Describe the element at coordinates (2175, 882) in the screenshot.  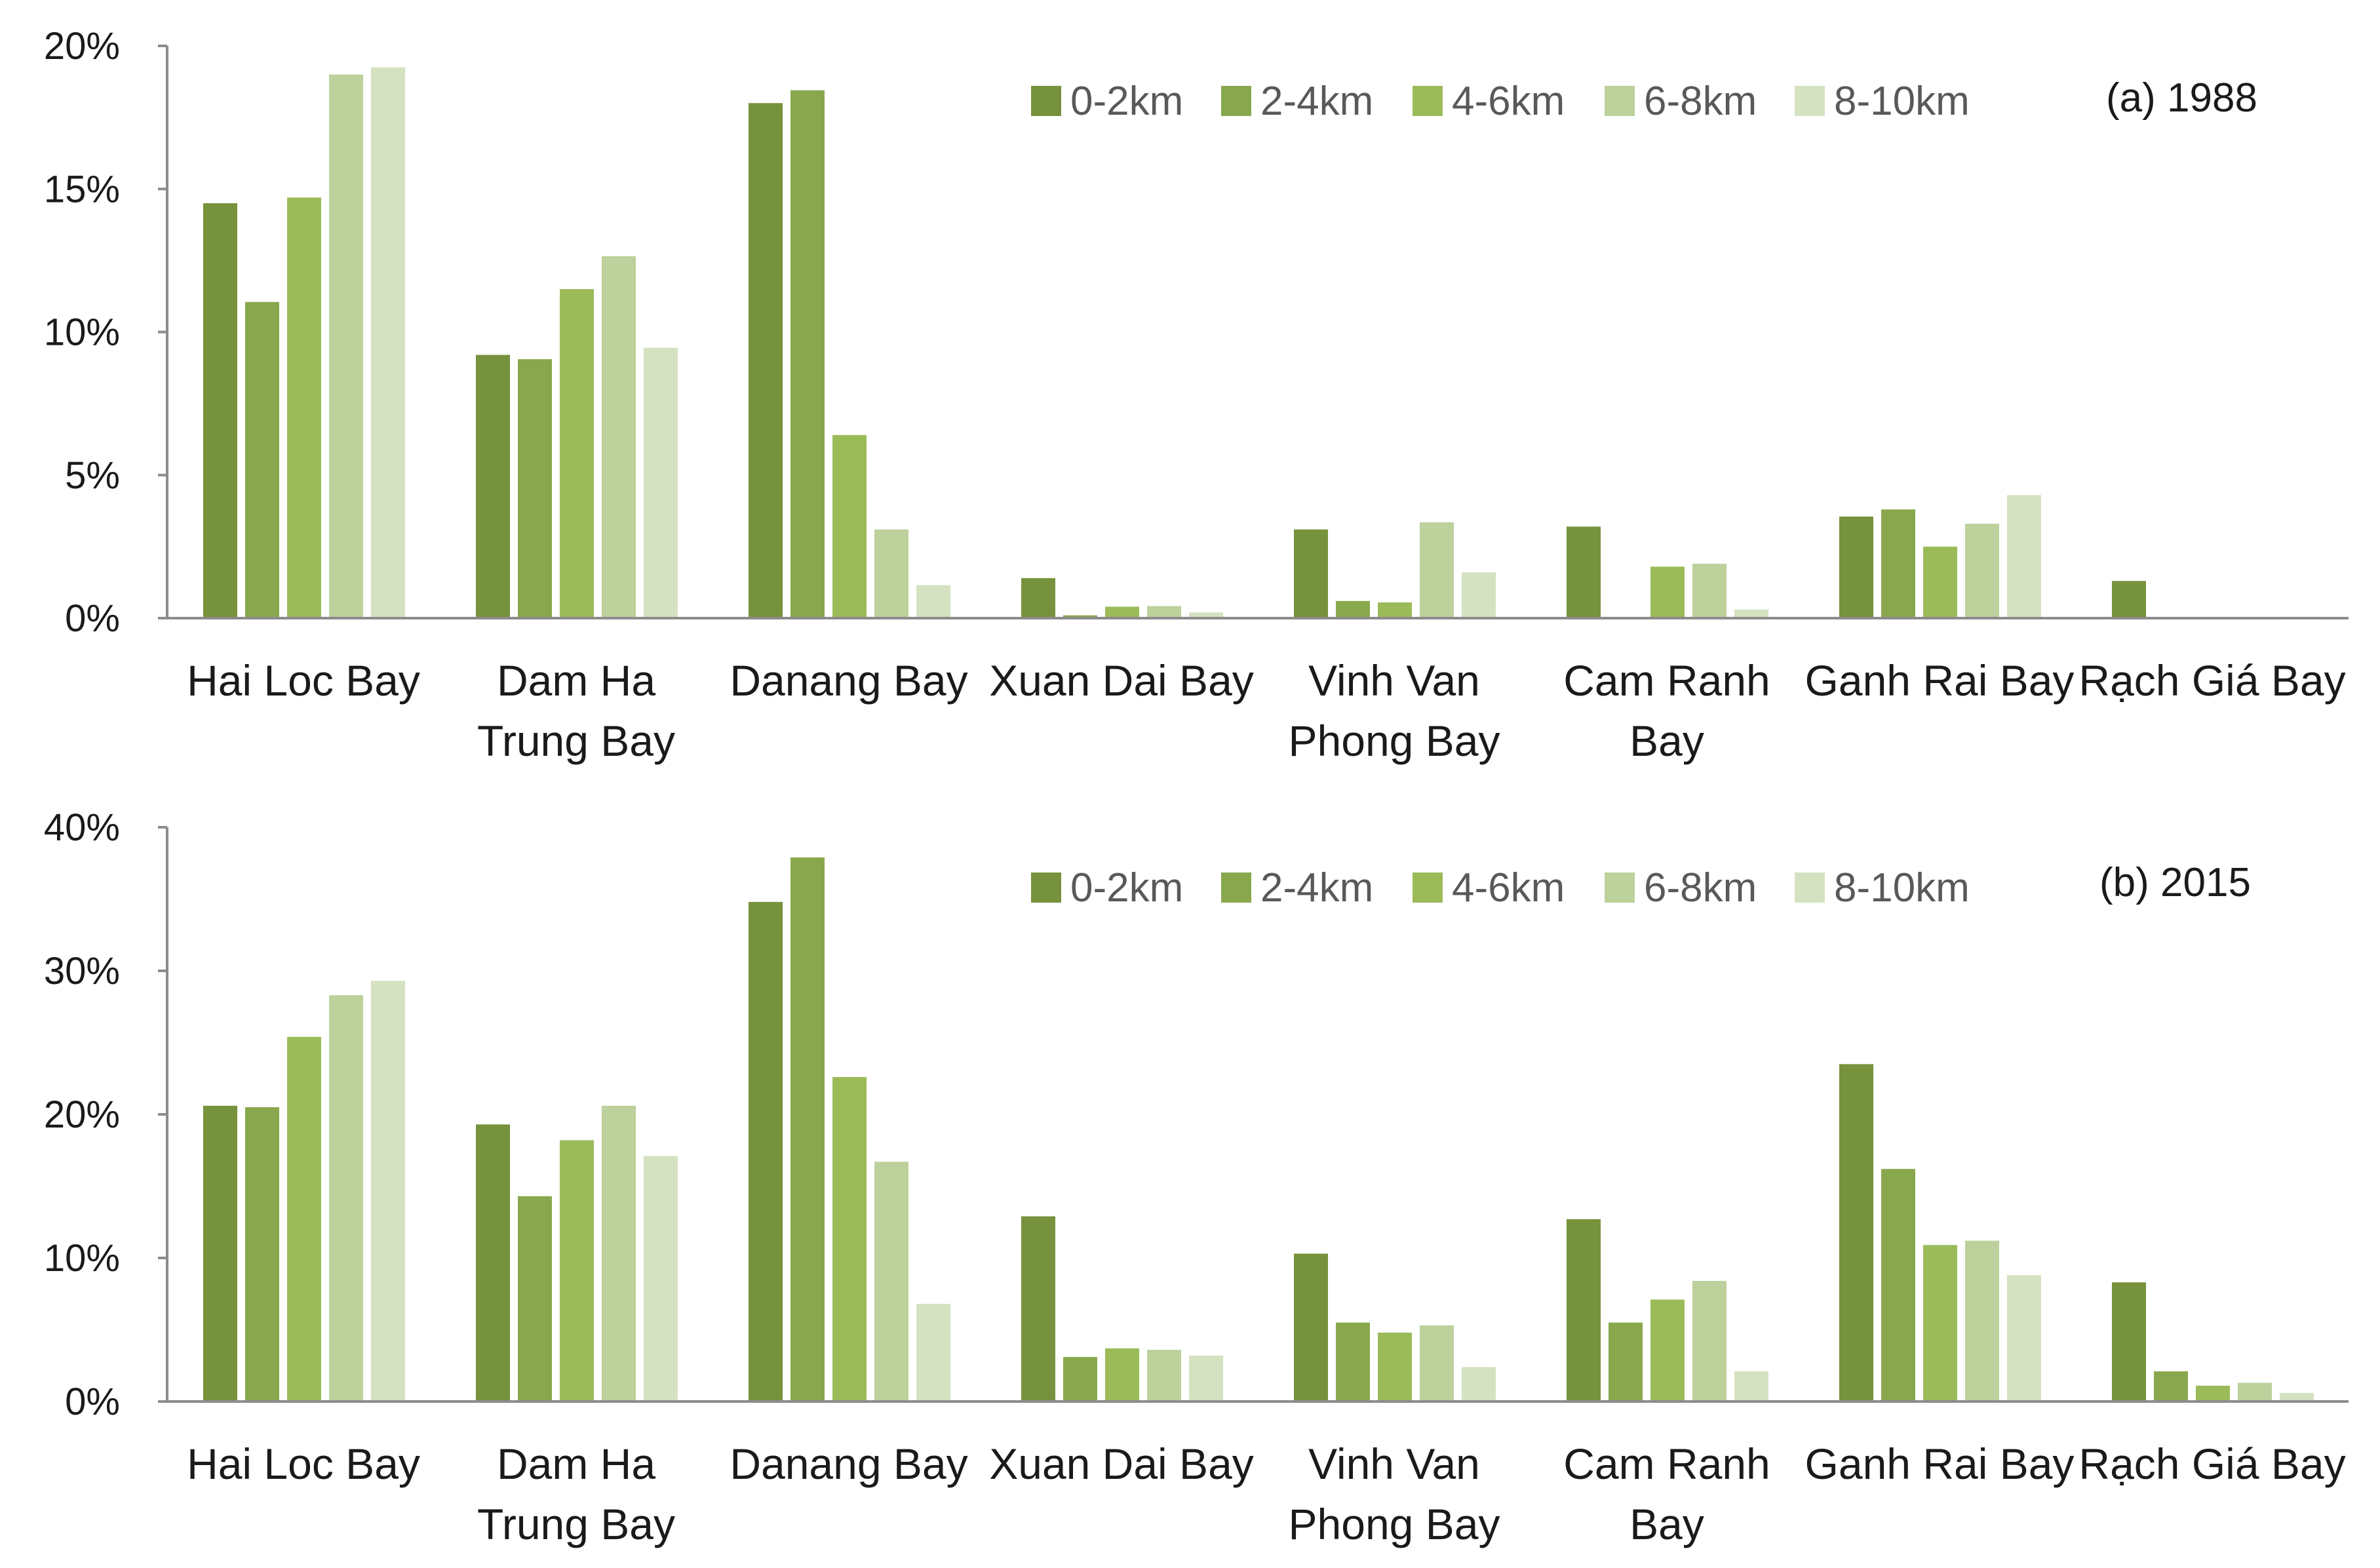
I see `panel-annotation: (b) 2015` at that location.